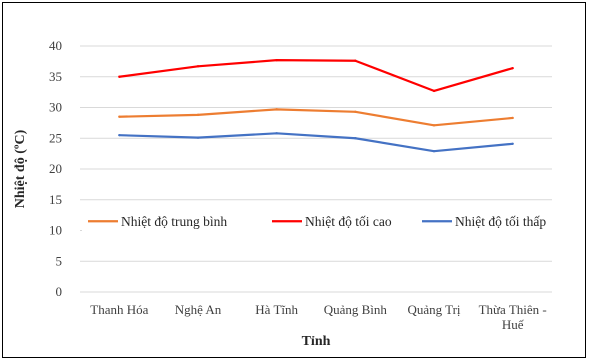 The width and height of the screenshot is (590, 362). Describe the element at coordinates (55, 199) in the screenshot. I see `y-tick-label: 15` at that location.